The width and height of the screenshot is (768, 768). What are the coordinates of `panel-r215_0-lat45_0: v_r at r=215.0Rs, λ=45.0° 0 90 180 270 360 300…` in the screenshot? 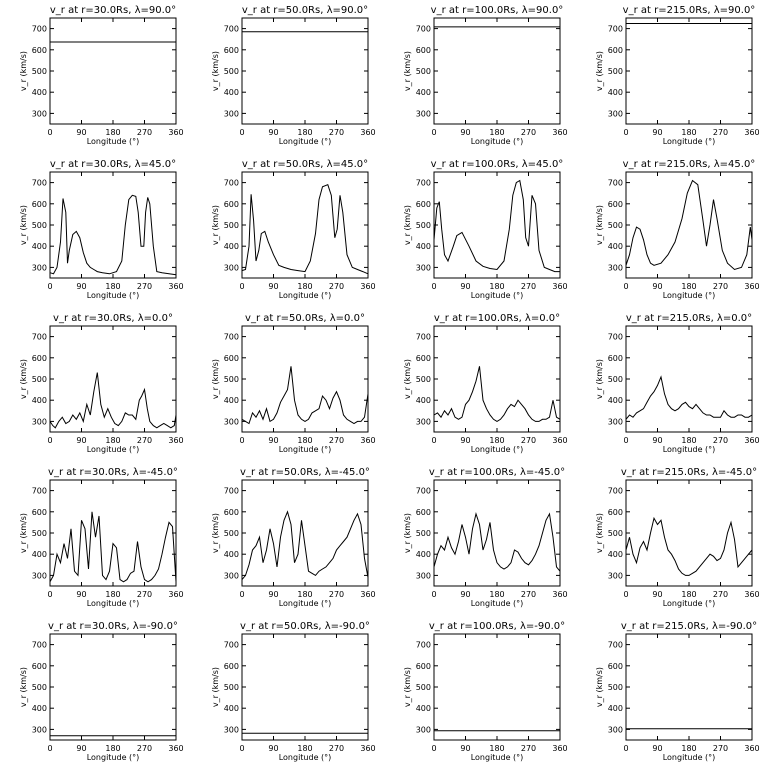 It's located at (677, 229).